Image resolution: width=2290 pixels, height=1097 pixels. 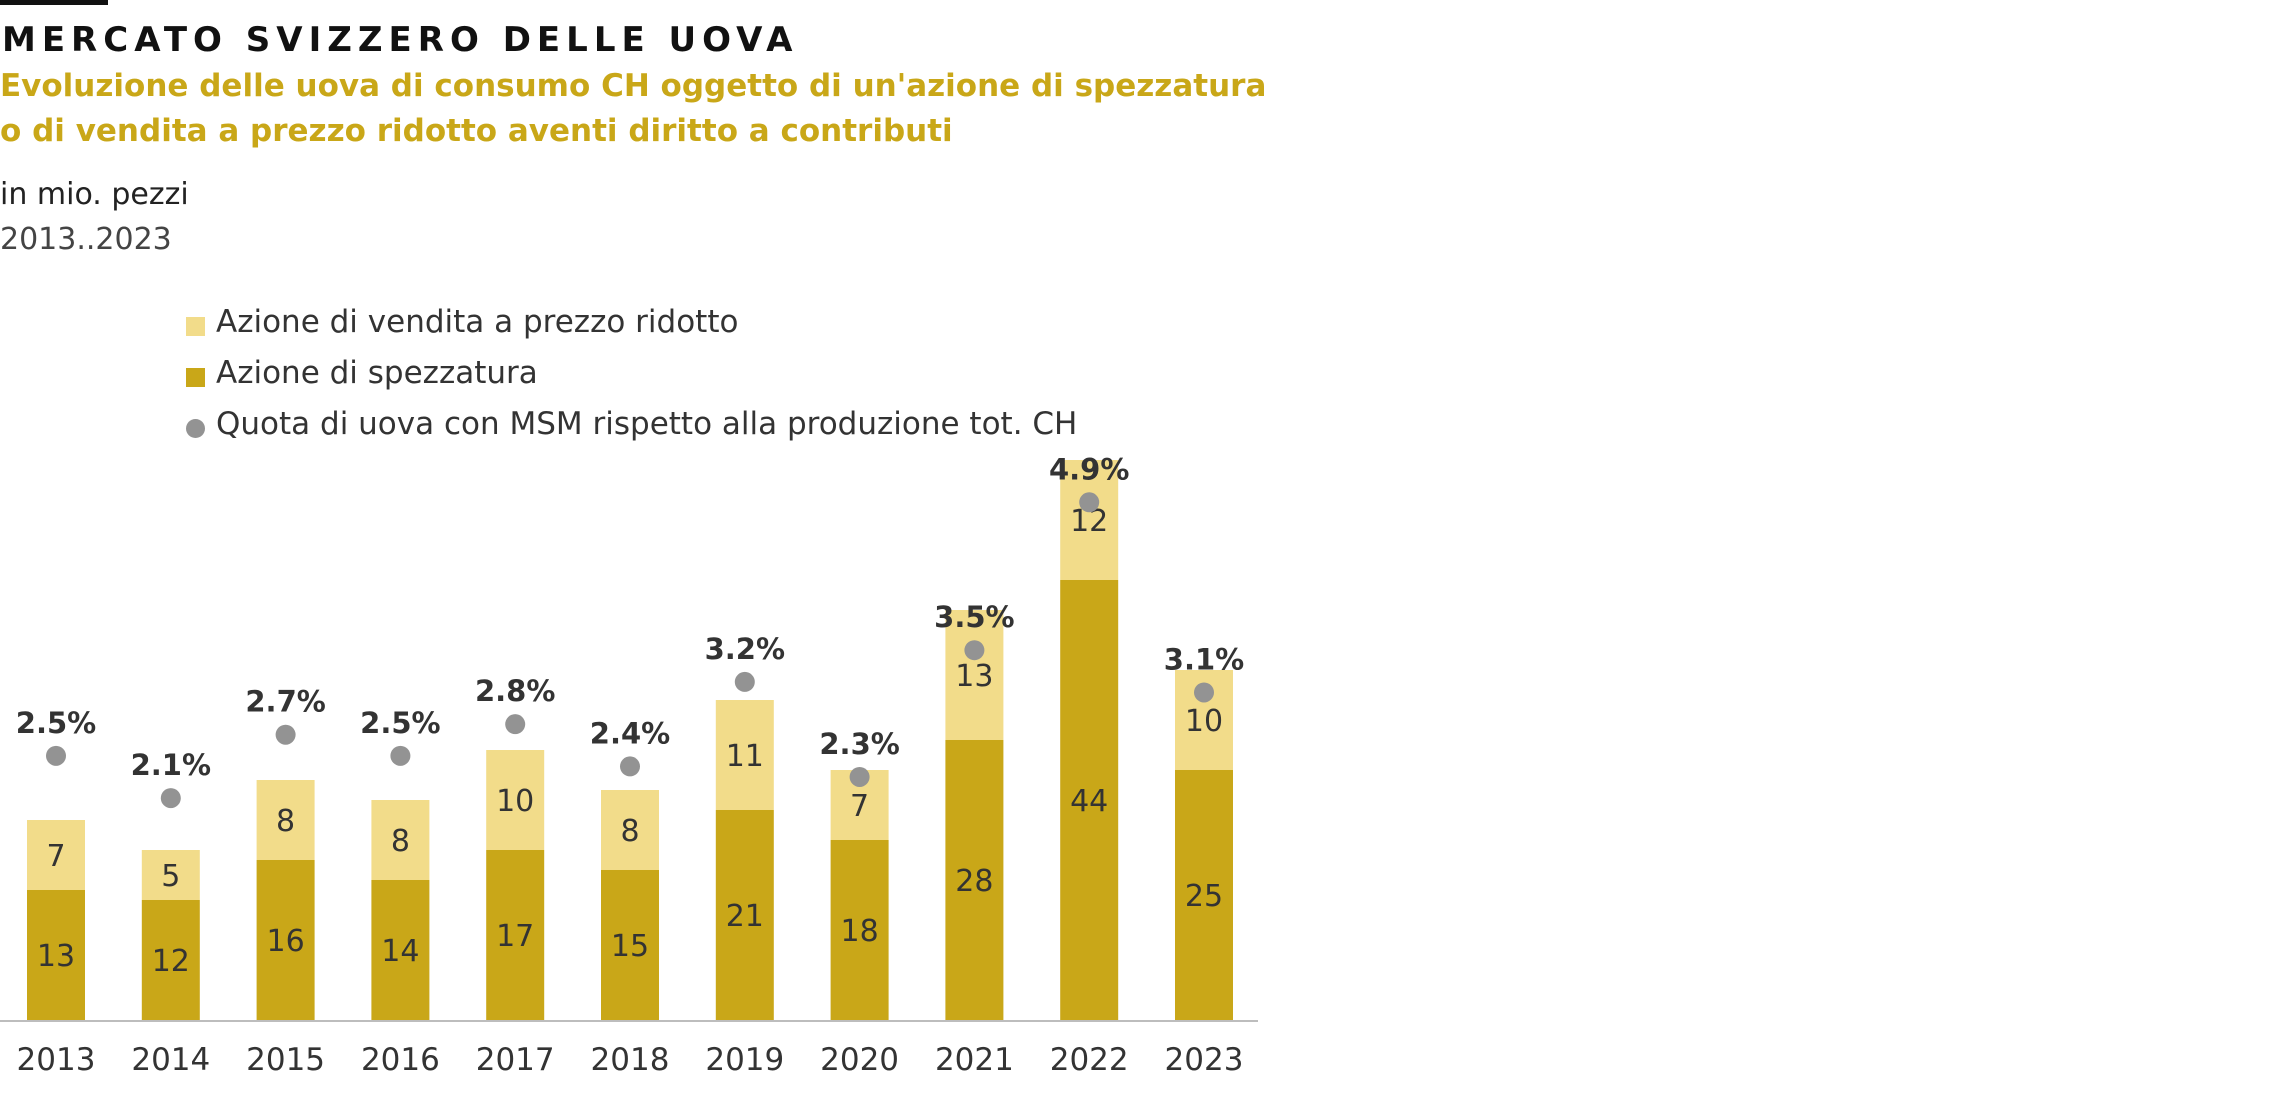 I want to click on data-label-quota-2018: 2.4%, so click(x=630, y=733).